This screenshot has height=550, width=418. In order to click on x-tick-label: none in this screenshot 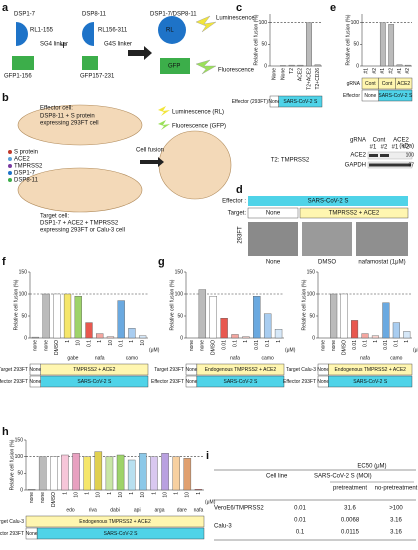, I will do `click(46, 345)`.